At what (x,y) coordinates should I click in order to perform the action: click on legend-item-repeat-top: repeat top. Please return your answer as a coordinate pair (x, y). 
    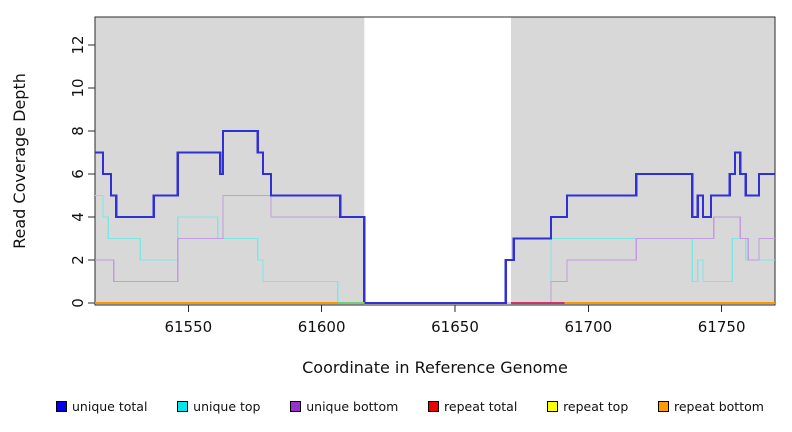
    Looking at the image, I should click on (587, 406).